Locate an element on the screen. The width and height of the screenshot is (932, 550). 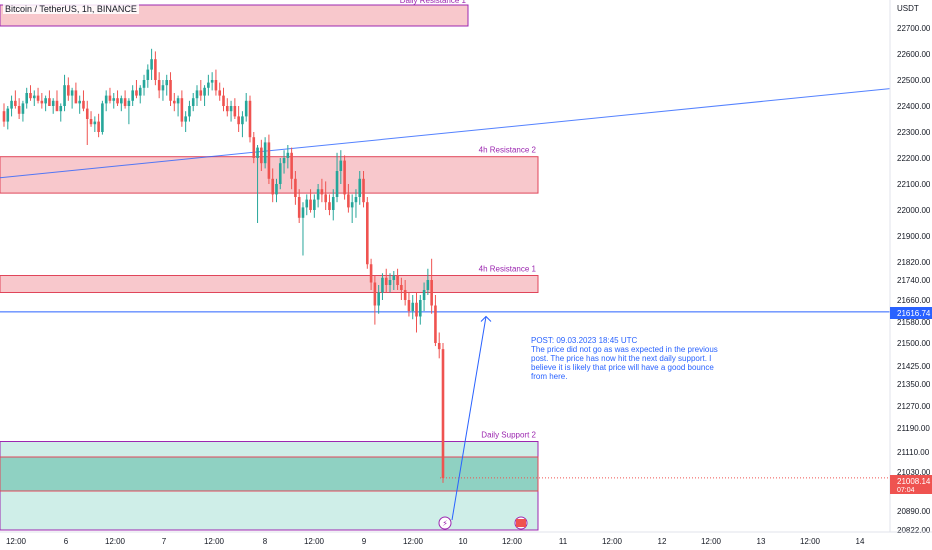
markers-layer: ⚡ is located at coordinates (483, 523).